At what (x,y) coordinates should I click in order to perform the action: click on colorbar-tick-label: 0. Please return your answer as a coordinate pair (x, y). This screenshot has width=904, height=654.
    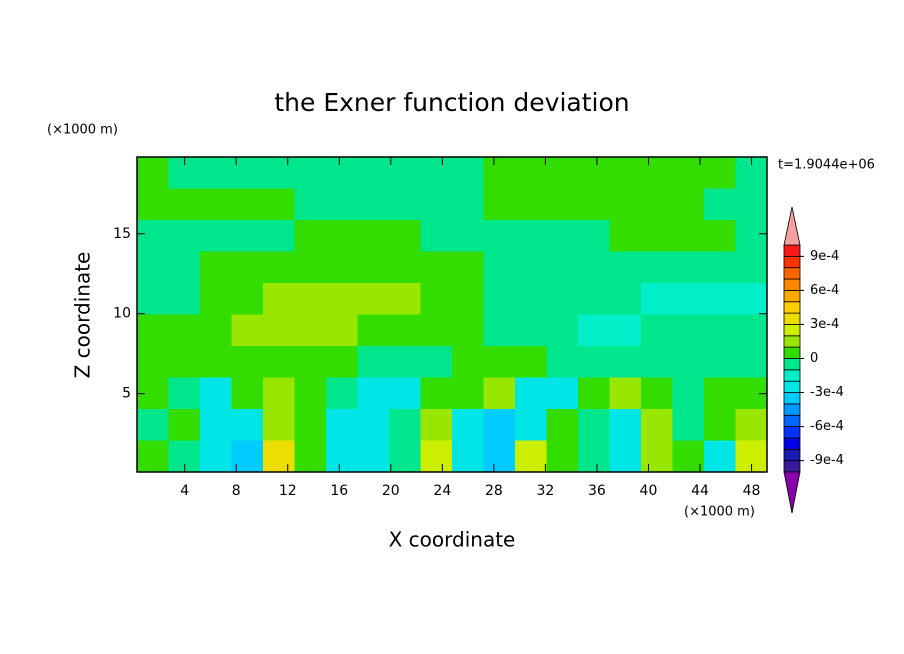
    Looking at the image, I should click on (814, 358).